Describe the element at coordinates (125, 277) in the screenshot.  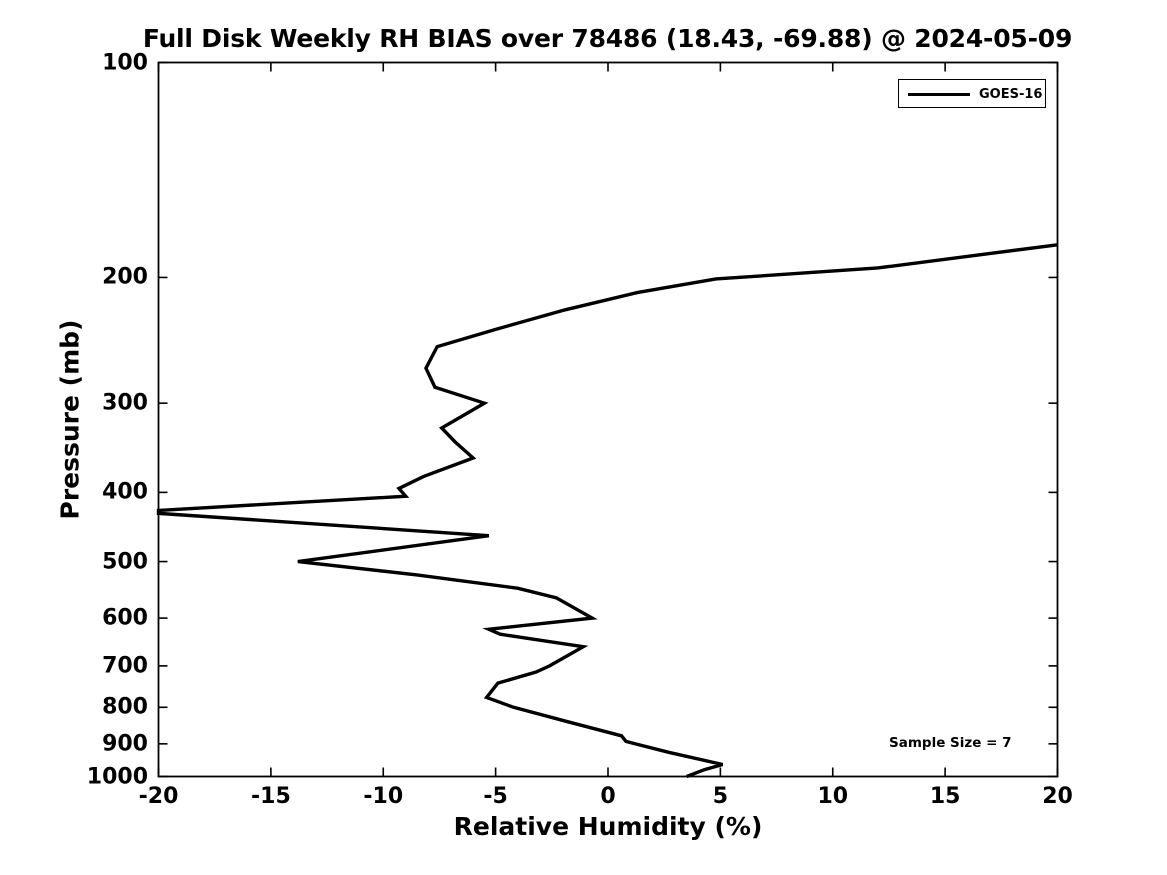
I see `y-tick-label: 200` at that location.